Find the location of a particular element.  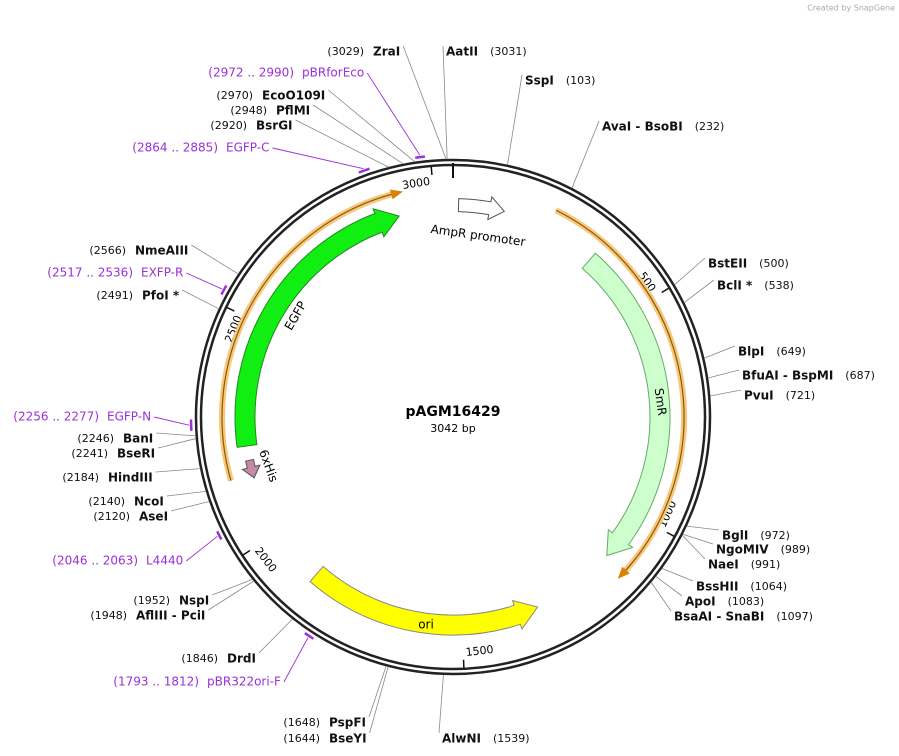

primer-range: (2972 .. 2990) is located at coordinates (251, 73).